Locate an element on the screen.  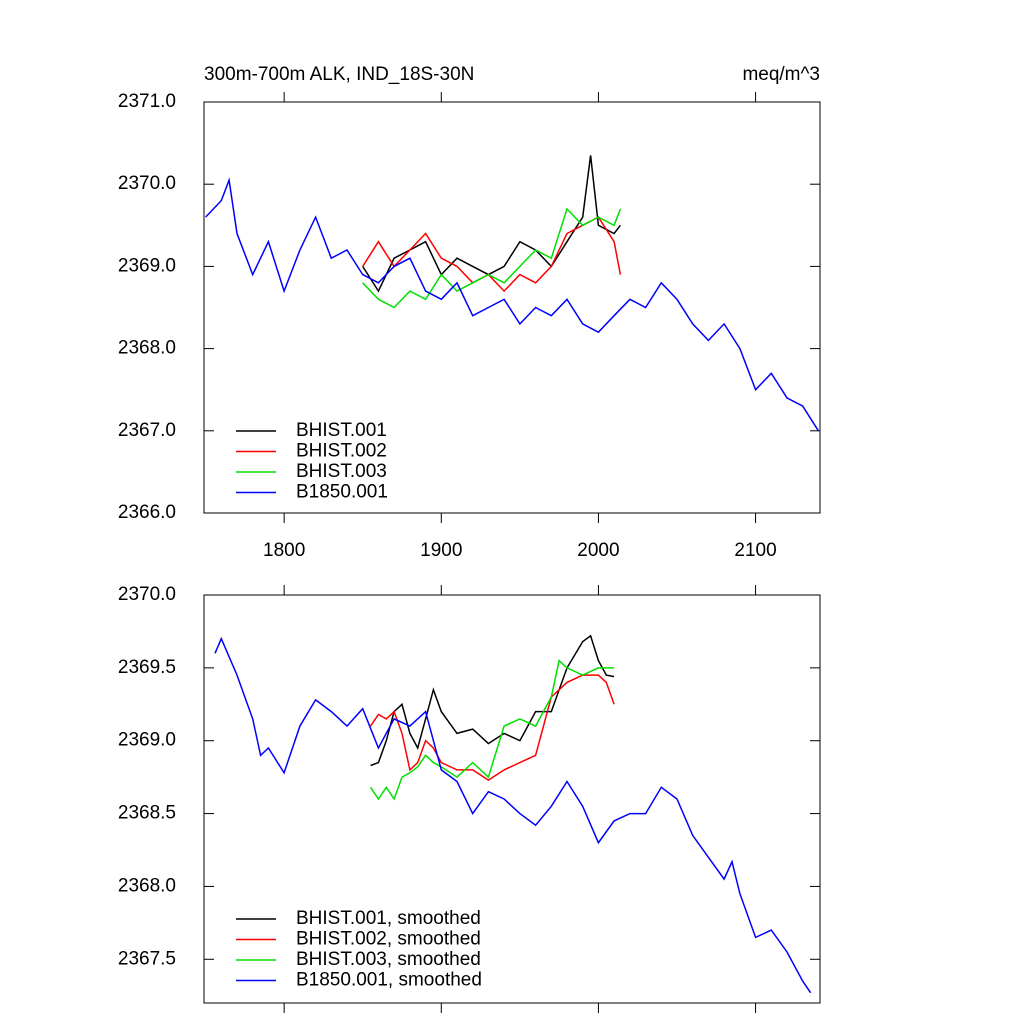
legend-label: BHIST.002, smoothed is located at coordinates (388, 939).